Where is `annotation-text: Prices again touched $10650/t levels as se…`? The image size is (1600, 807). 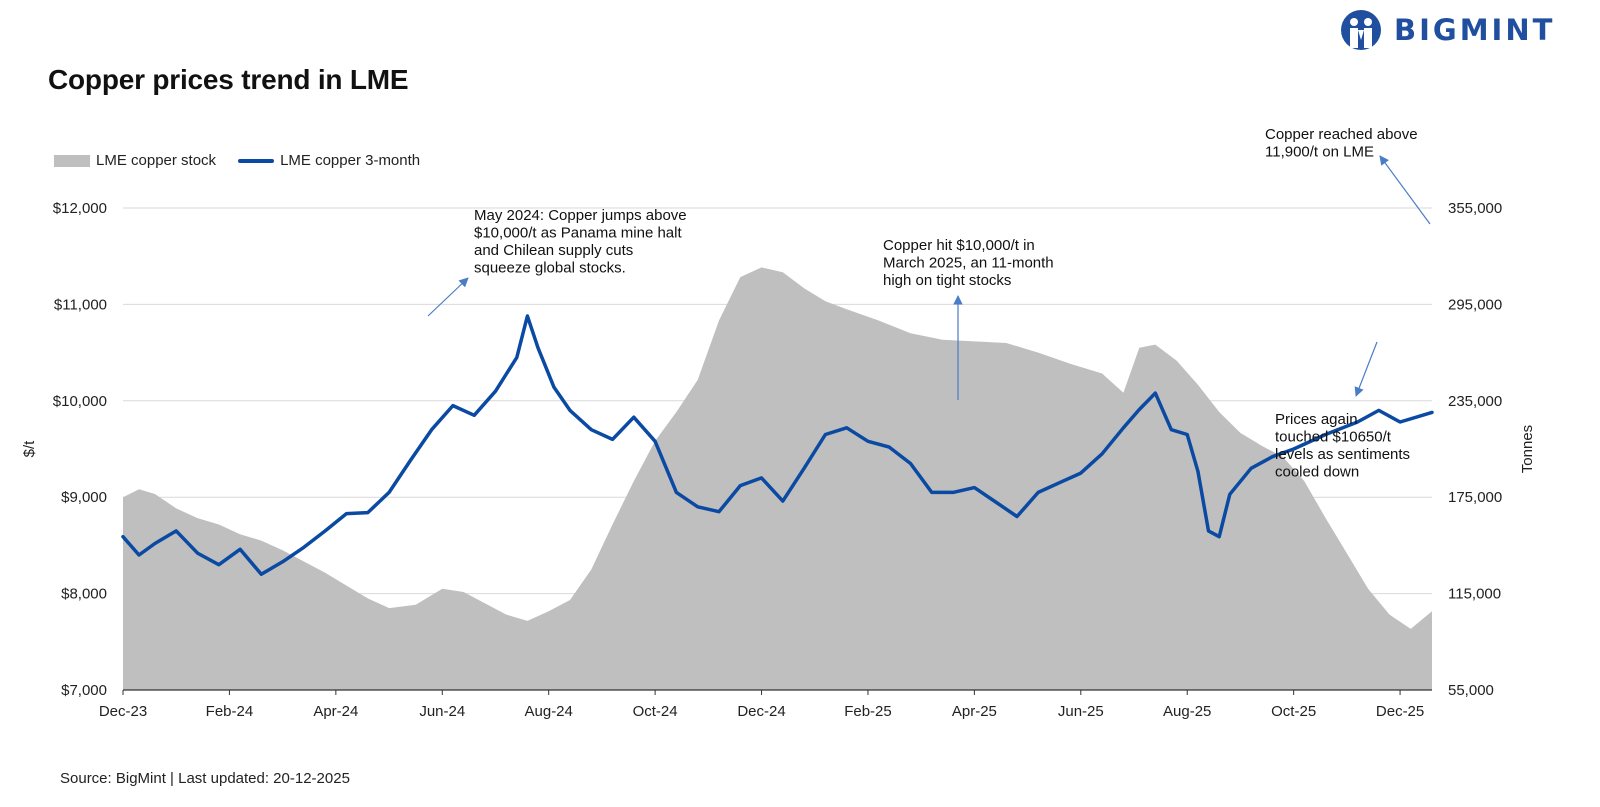
annotation-text: Prices again touched $10650/t levels as se… is located at coordinates (1342, 446).